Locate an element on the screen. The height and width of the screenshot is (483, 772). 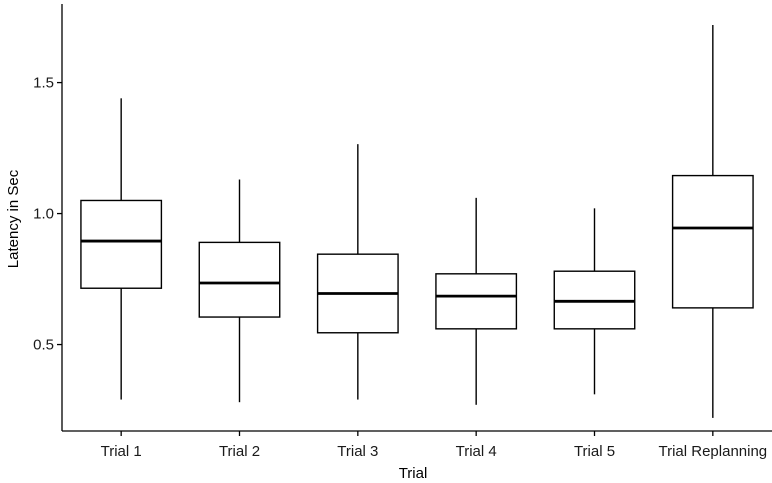
x-tick-label: Trial 5 is located at coordinates (594, 451).